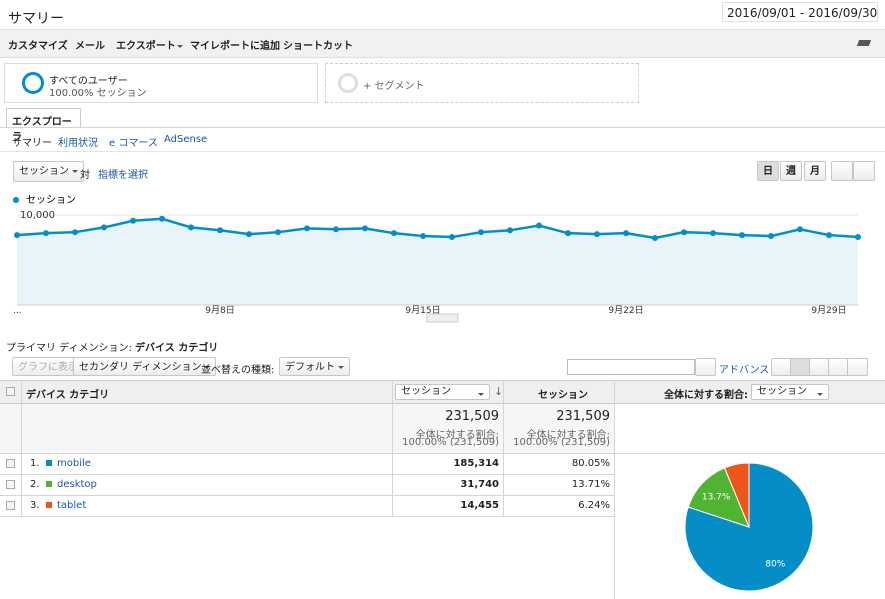  What do you see at coordinates (815, 171) in the screenshot?
I see `period-button: 月` at bounding box center [815, 171].